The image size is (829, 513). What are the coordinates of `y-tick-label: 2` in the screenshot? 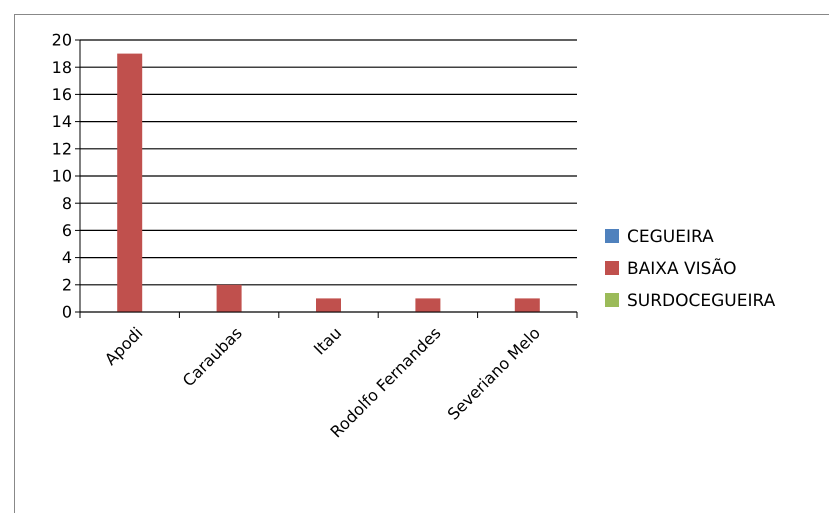 It's located at (67, 284).